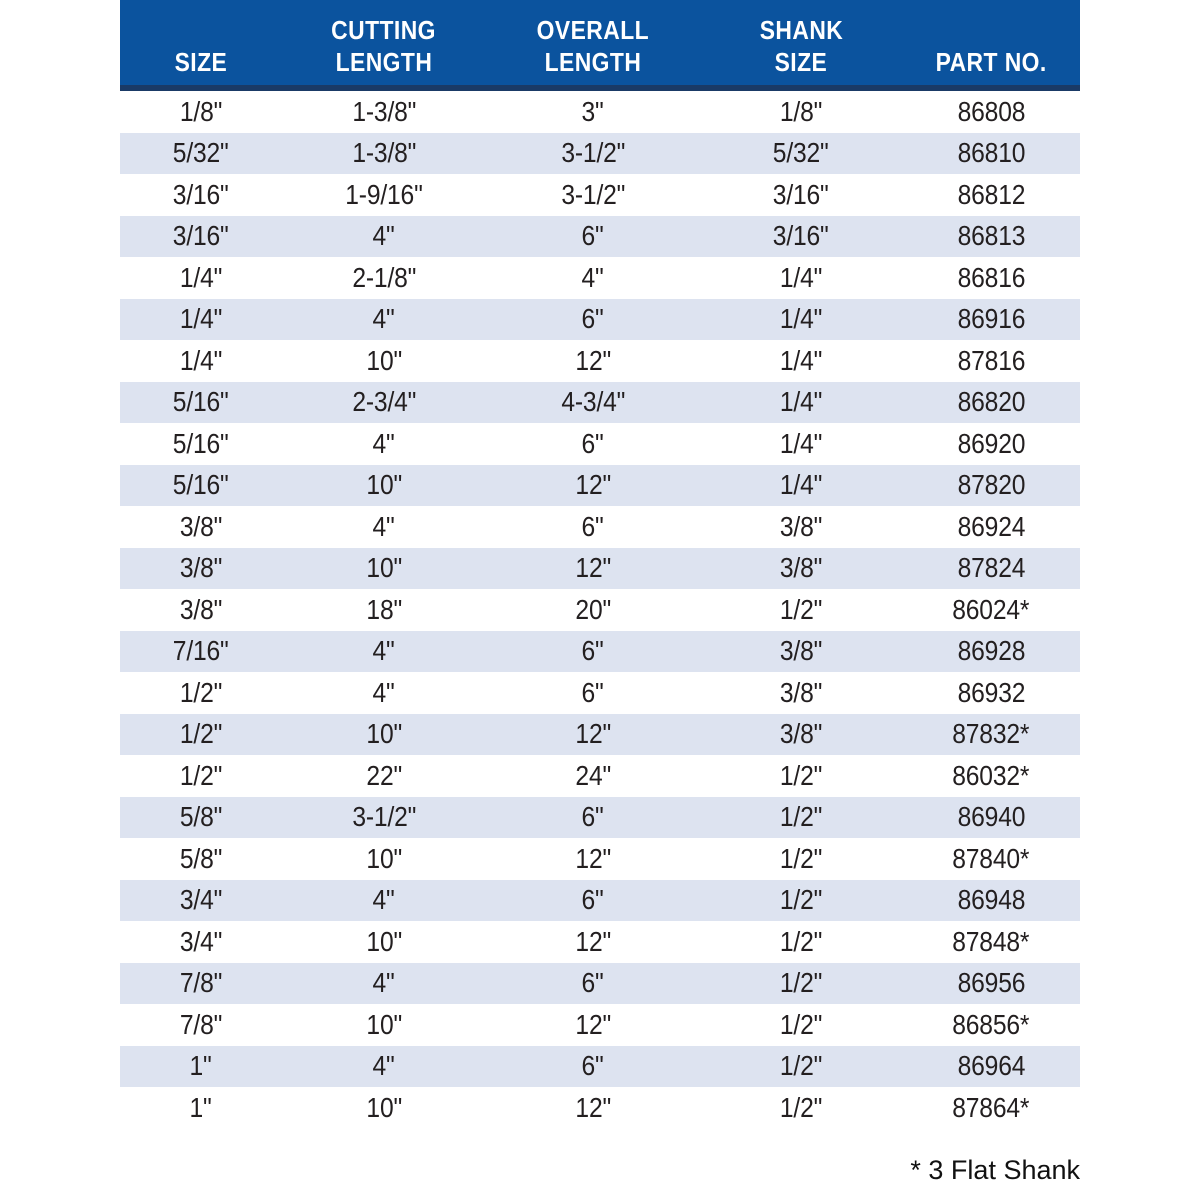  I want to click on cell-part-no: 86924, so click(991, 527).